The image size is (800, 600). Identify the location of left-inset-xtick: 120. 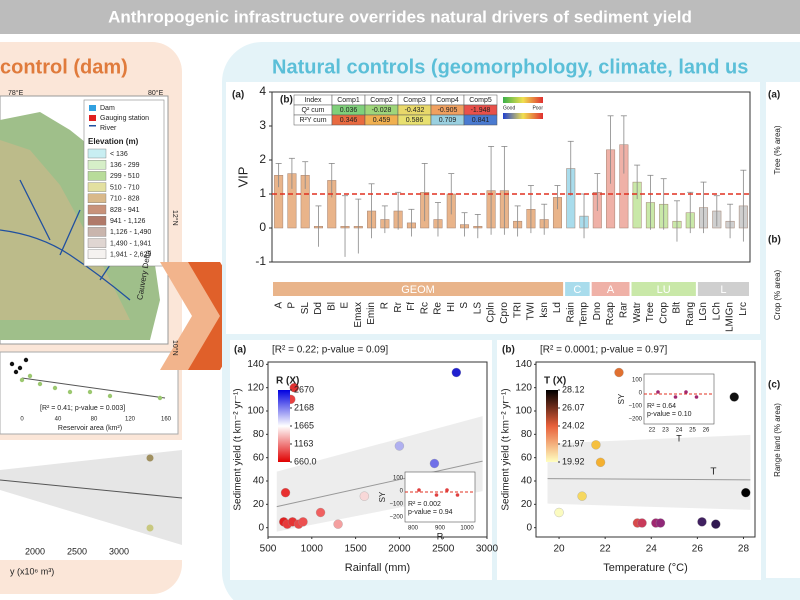
(130, 420).